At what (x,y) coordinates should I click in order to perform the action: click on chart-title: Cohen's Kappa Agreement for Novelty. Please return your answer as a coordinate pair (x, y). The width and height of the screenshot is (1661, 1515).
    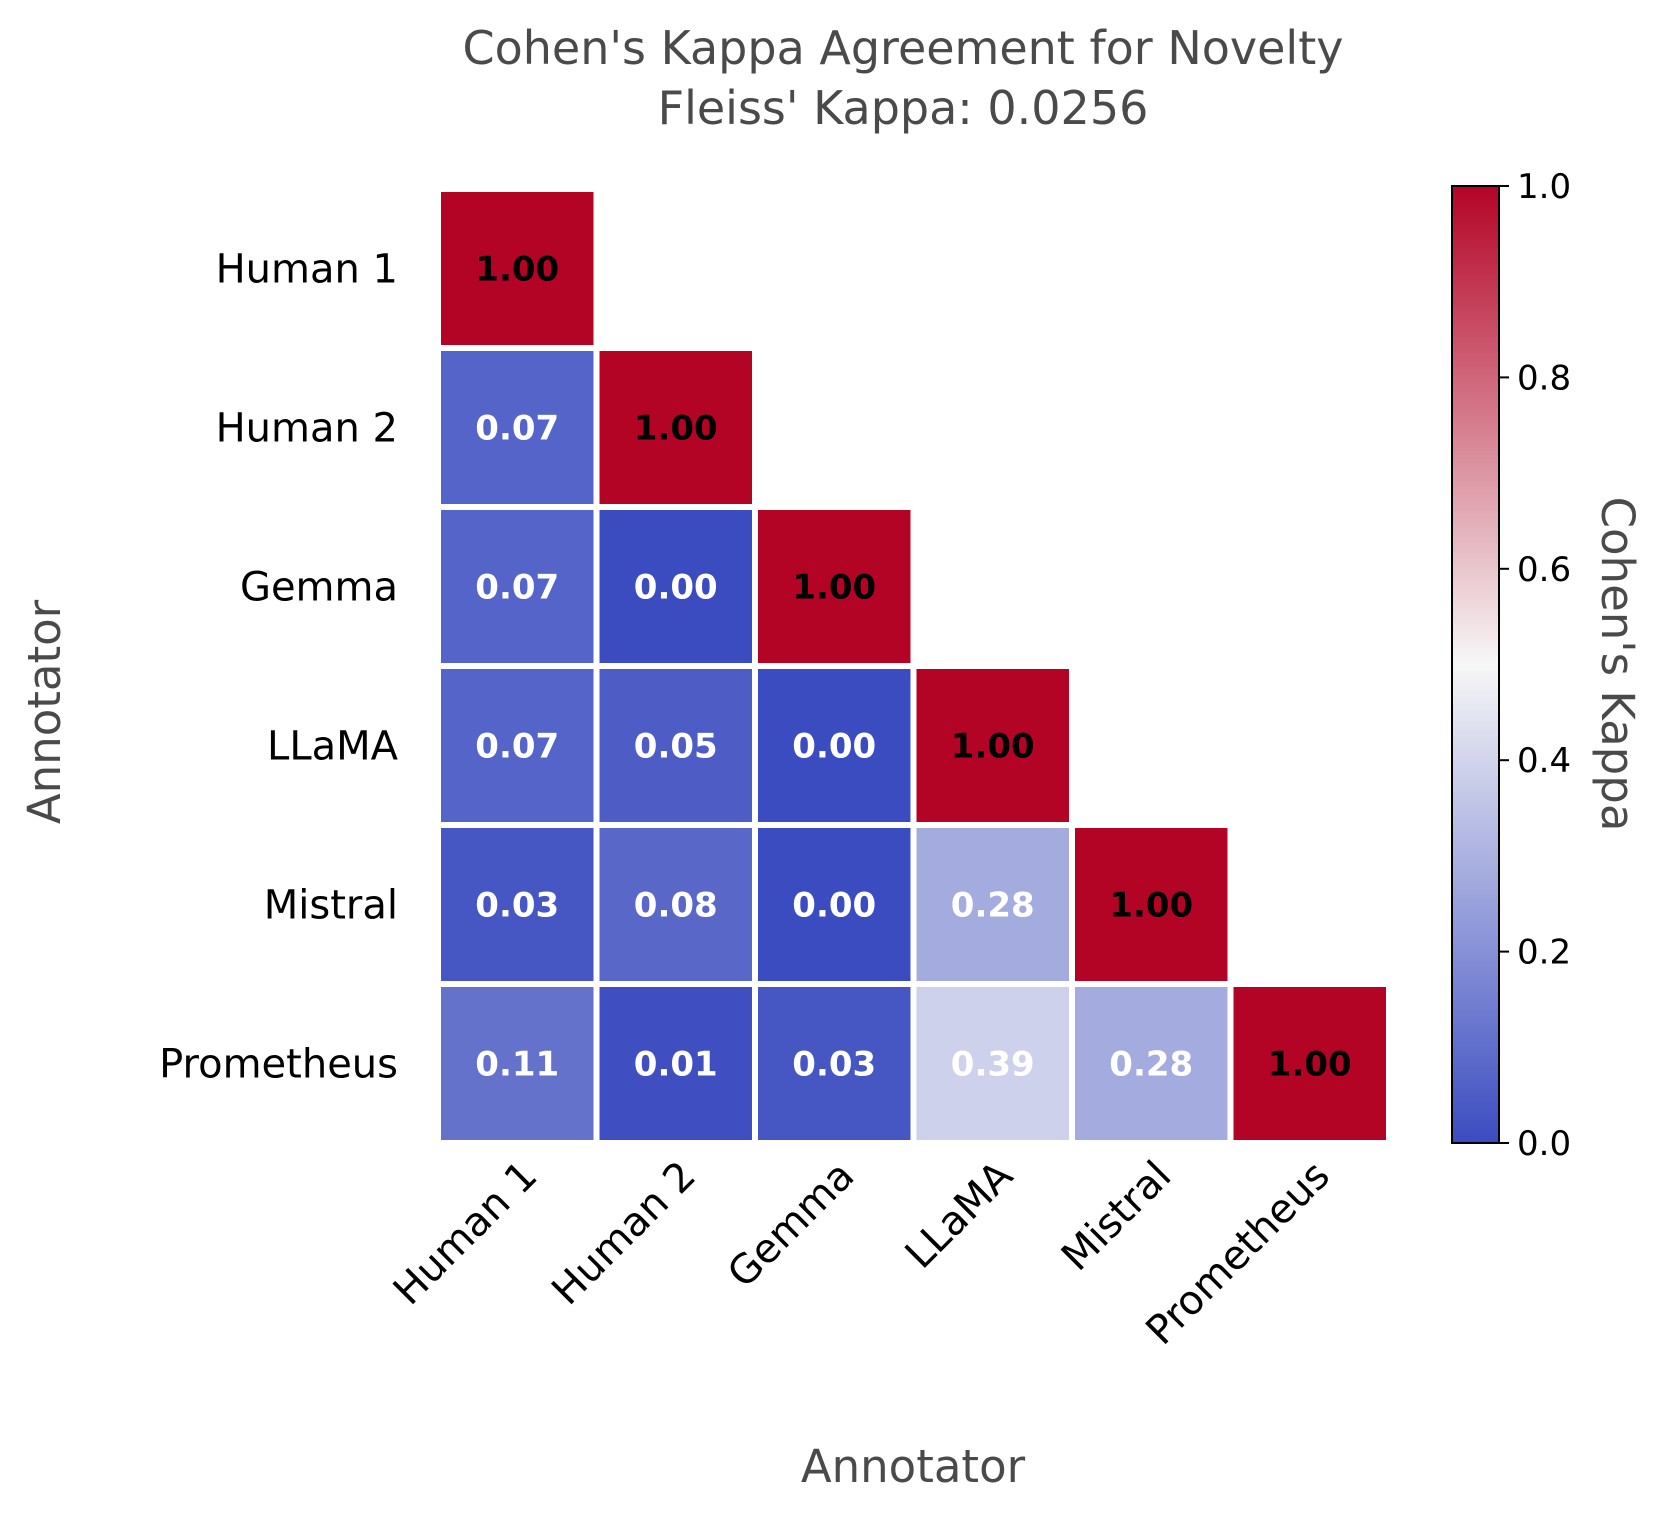
    Looking at the image, I should click on (903, 48).